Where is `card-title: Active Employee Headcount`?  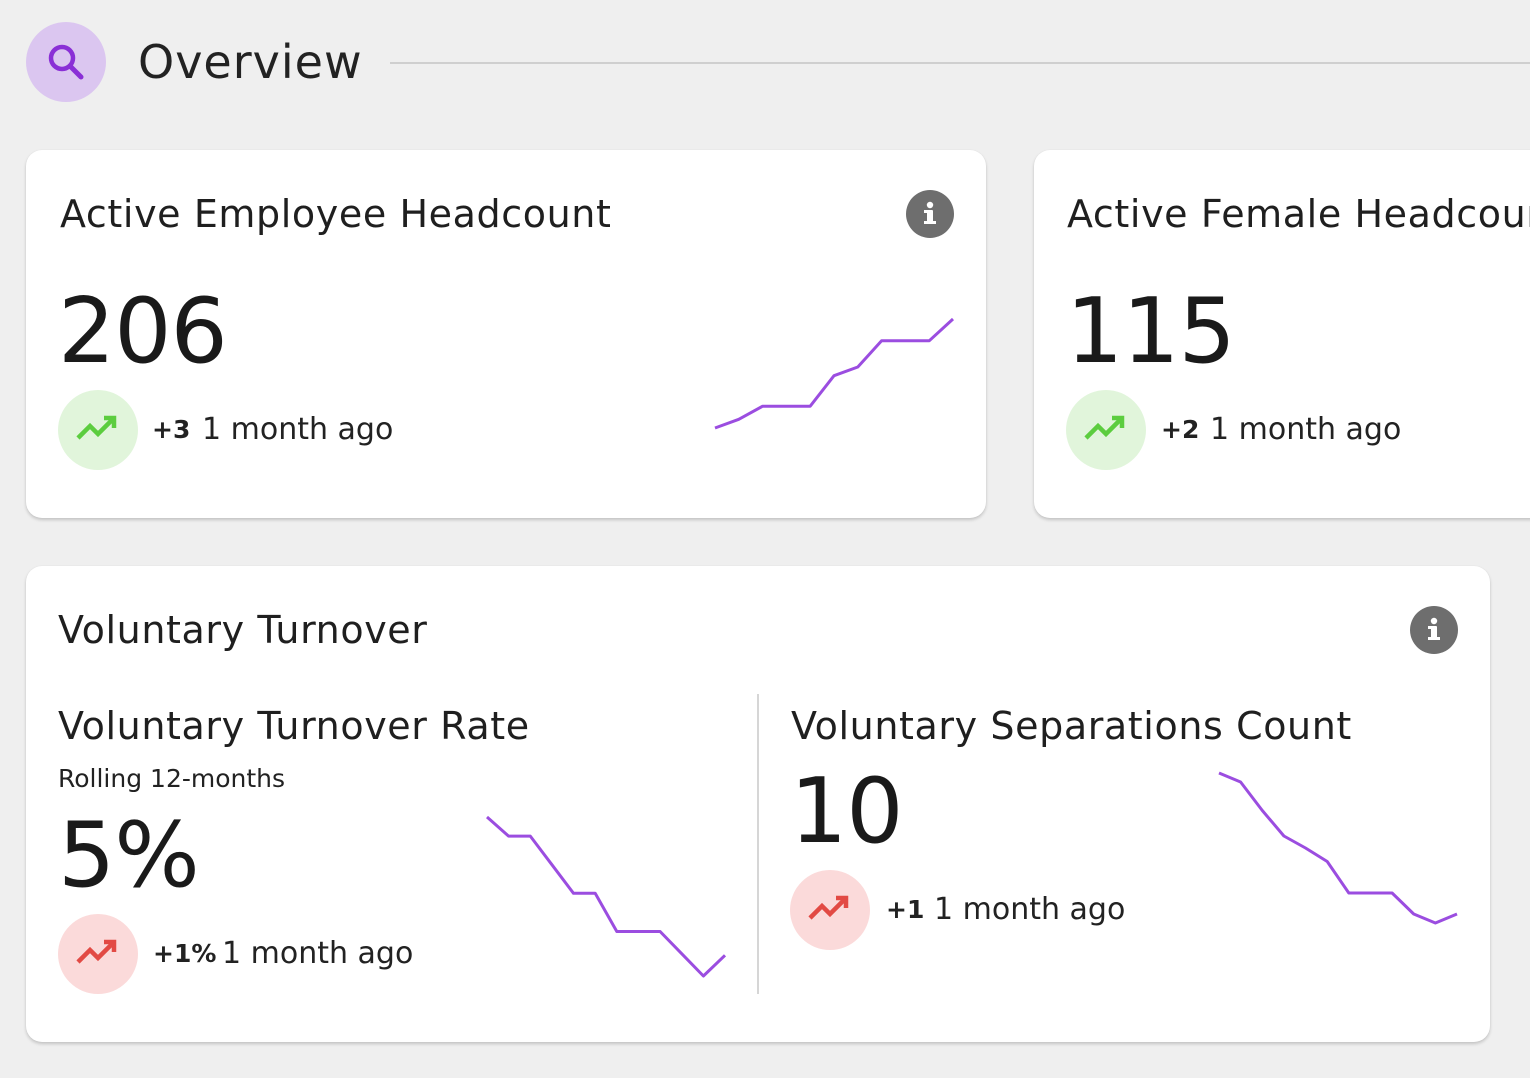
card-title: Active Employee Headcount is located at coordinates (336, 214).